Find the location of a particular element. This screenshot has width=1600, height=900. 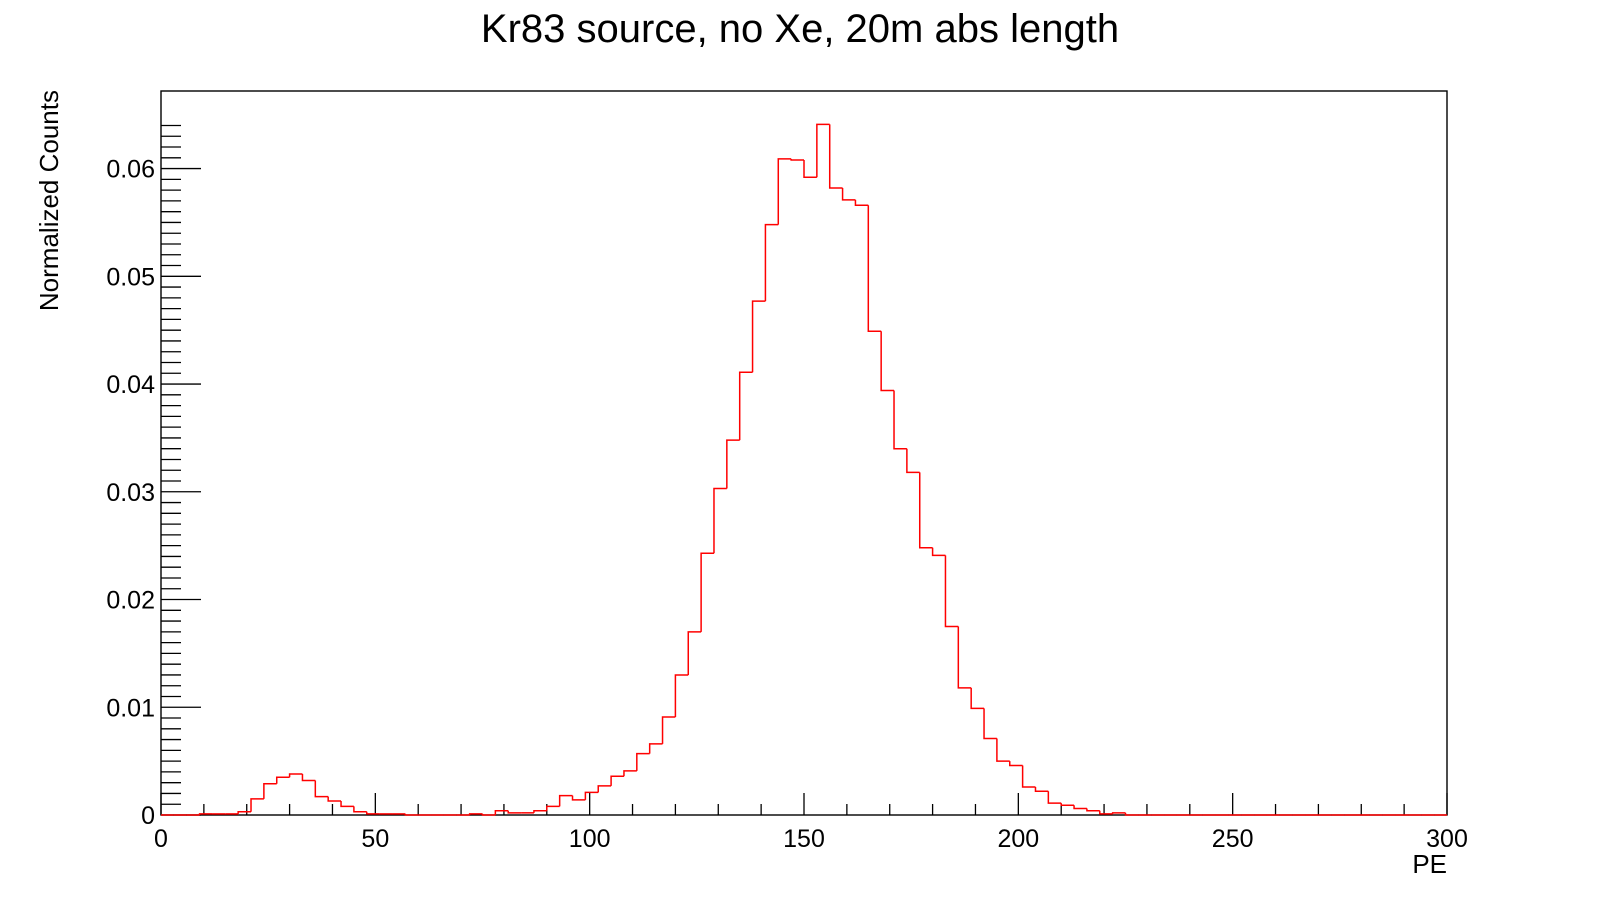

x-tick-label: 300 is located at coordinates (1447, 839).